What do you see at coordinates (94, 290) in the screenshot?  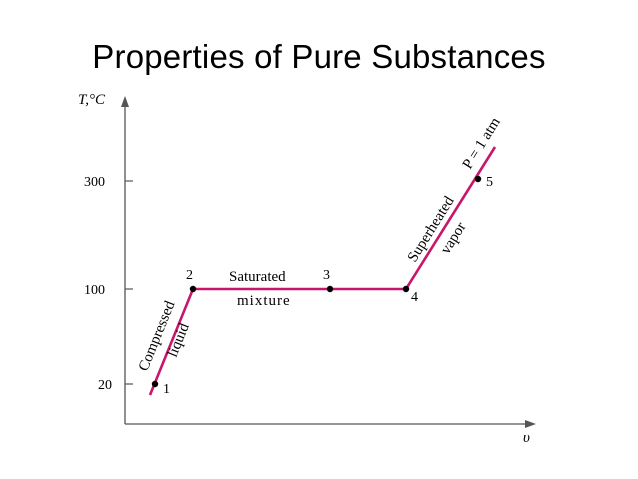 I see `tick-label-100: 100` at bounding box center [94, 290].